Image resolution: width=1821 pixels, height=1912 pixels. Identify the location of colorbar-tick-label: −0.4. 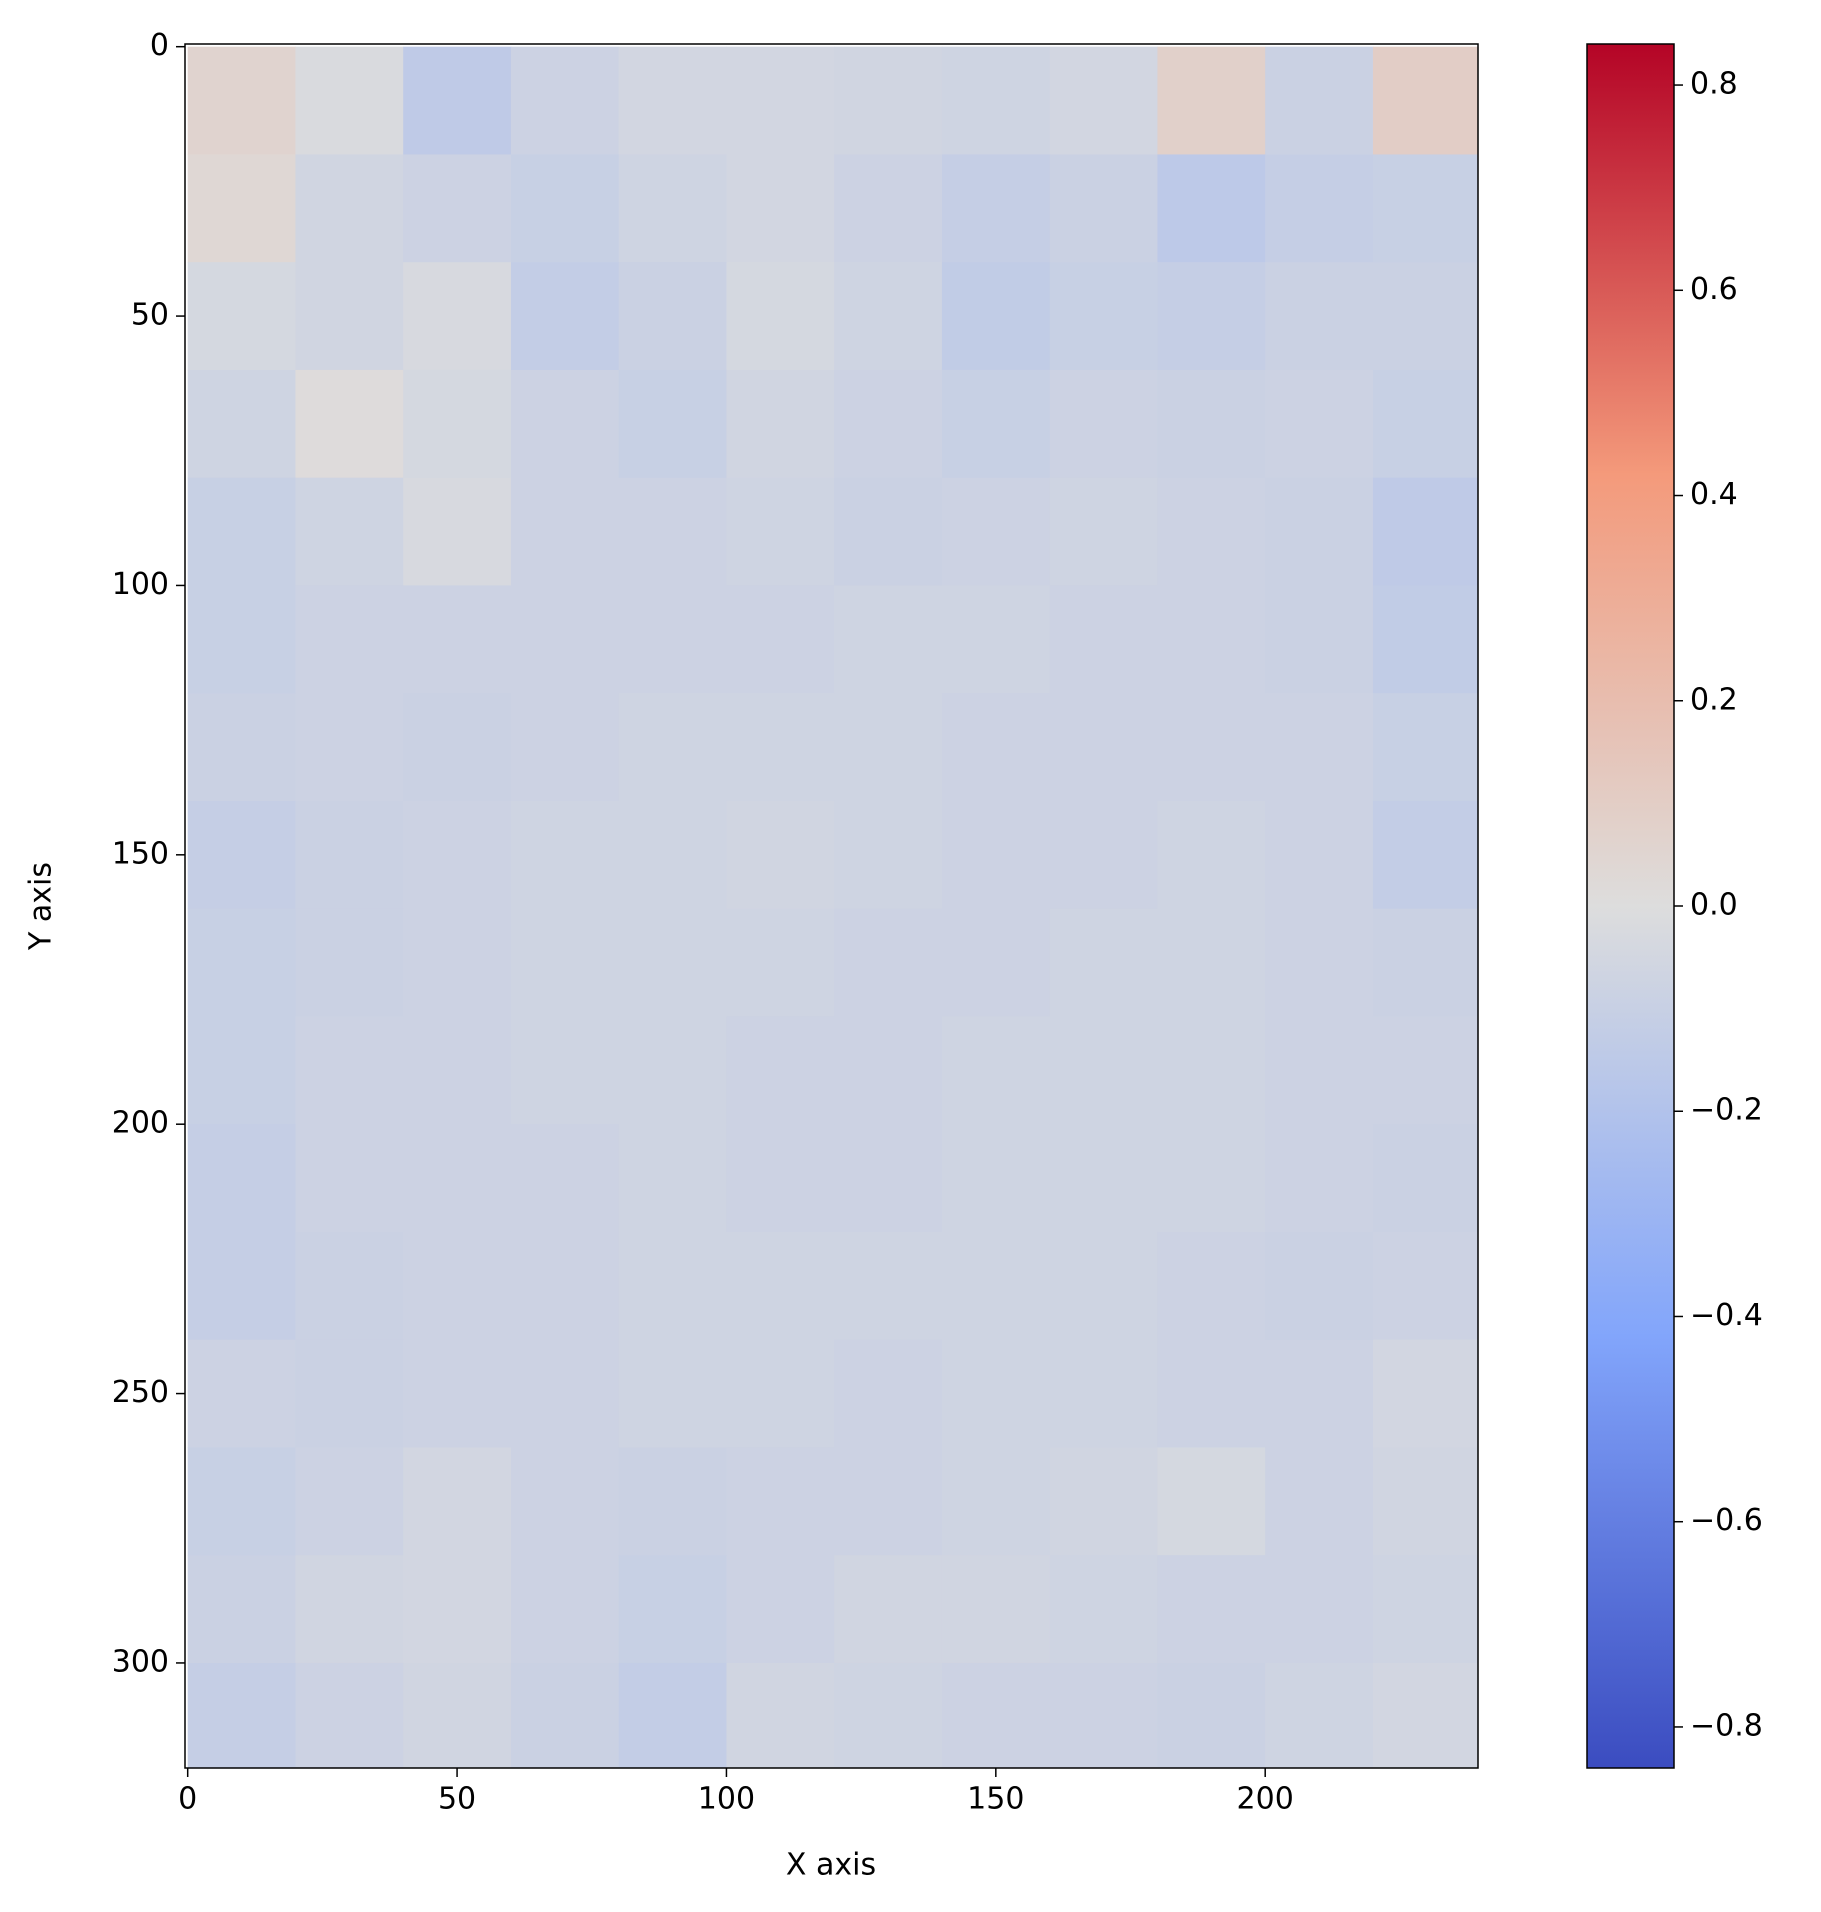
(1726, 1315).